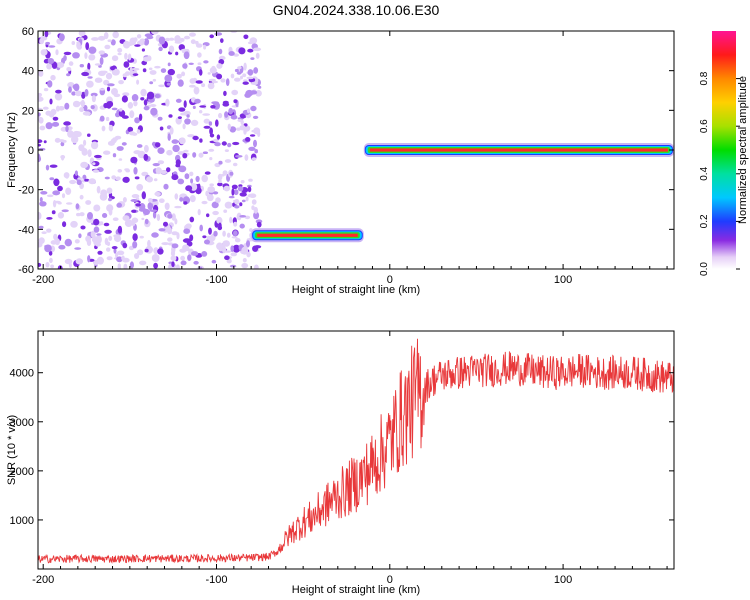 The height and width of the screenshot is (600, 750). I want to click on x-tick-label: -100, so click(216, 280).